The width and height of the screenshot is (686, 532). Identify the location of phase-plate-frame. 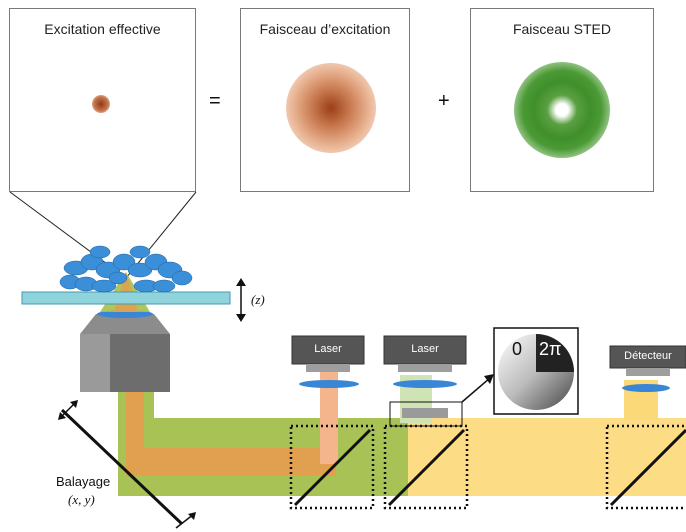
(426, 414).